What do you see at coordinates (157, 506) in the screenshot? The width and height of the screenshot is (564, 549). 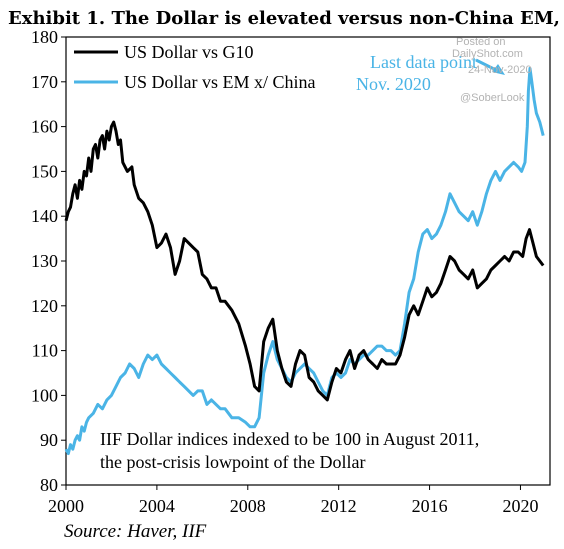 I see `x-tick-label: 2004` at bounding box center [157, 506].